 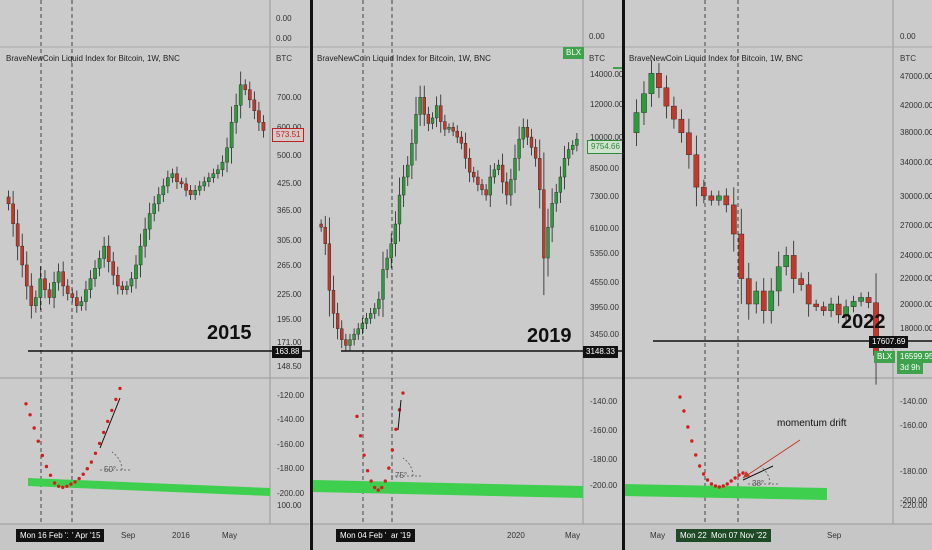 I want to click on price-axis-label: 7300.00, so click(x=604, y=196).